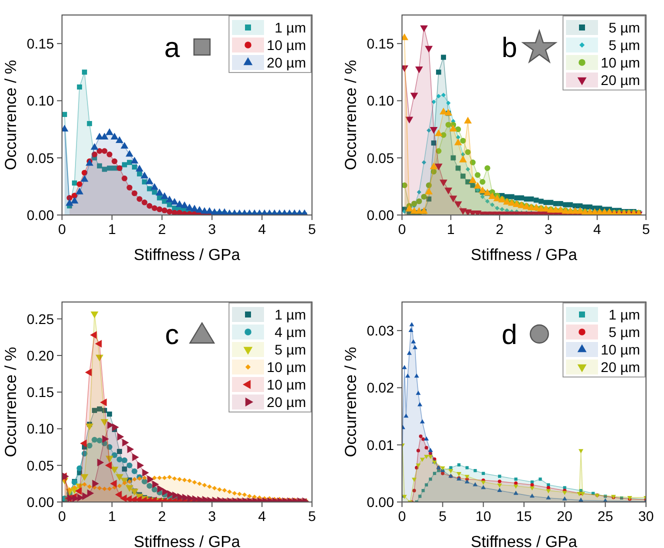 This screenshot has width=664, height=548. I want to click on y-tick-label: 0.01, so click(380, 444).